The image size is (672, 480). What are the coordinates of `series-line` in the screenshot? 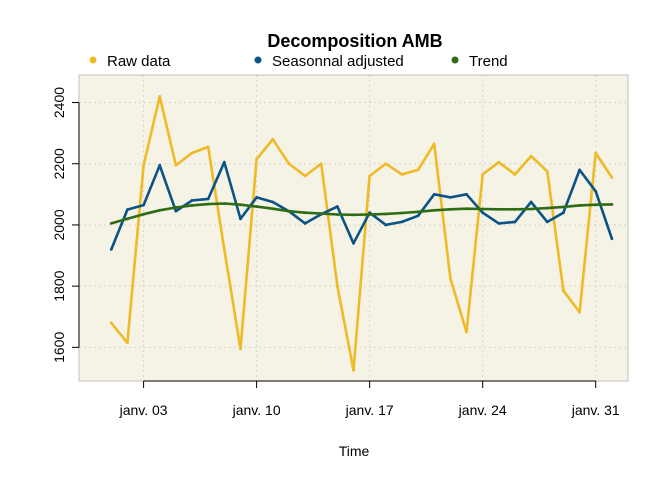 It's located at (362, 205).